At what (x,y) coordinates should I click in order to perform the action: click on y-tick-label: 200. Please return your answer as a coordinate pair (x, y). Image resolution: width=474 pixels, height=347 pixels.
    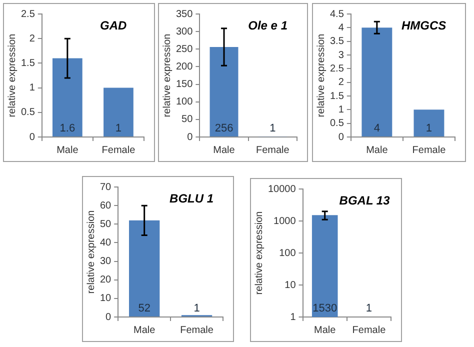
    Looking at the image, I should click on (185, 66).